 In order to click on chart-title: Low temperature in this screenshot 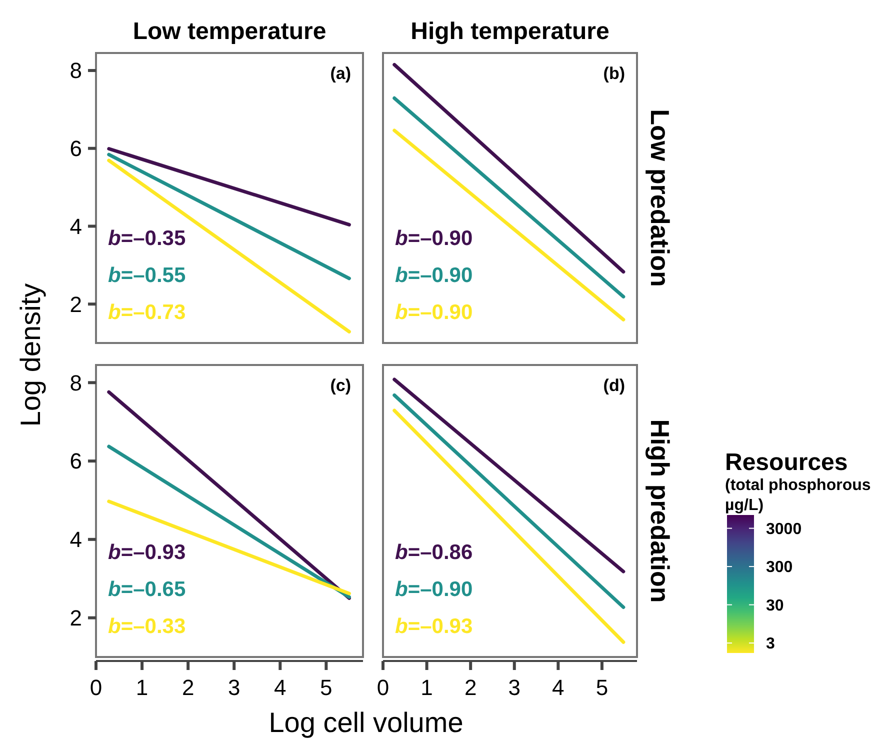, I will do `click(229, 31)`.